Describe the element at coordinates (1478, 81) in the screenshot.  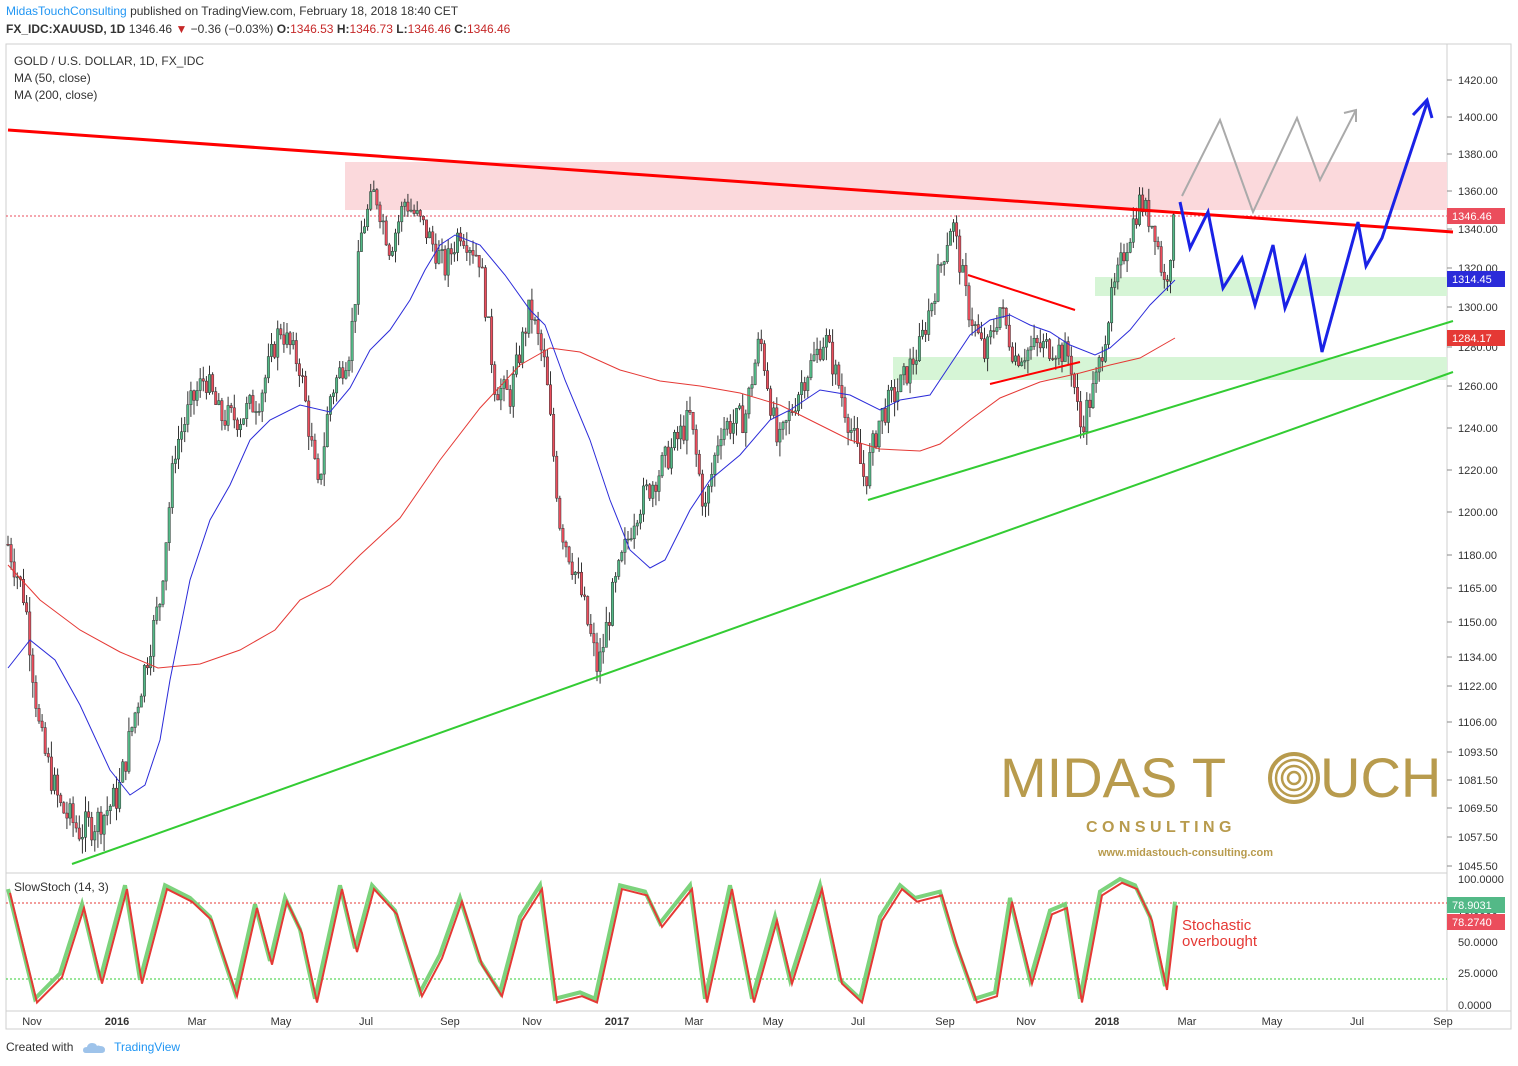
I see `price-tick-label: 1420.00` at that location.